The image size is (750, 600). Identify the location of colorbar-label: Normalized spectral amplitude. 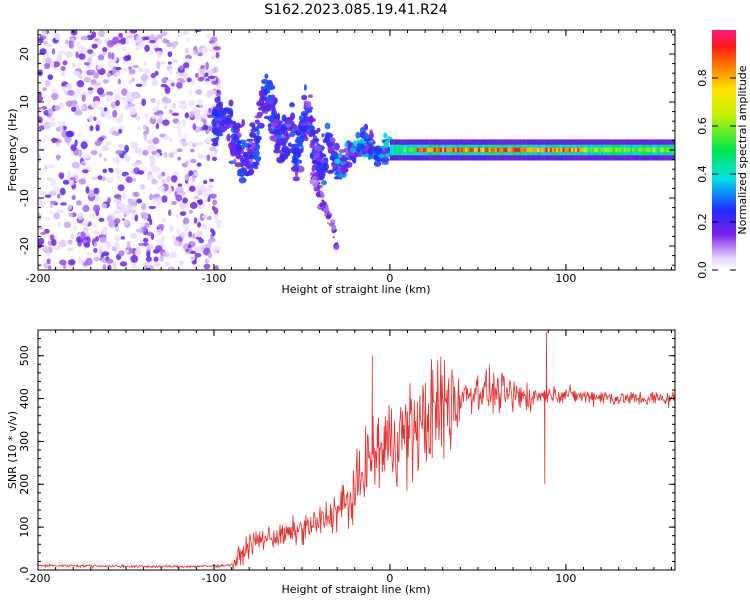
(742, 149).